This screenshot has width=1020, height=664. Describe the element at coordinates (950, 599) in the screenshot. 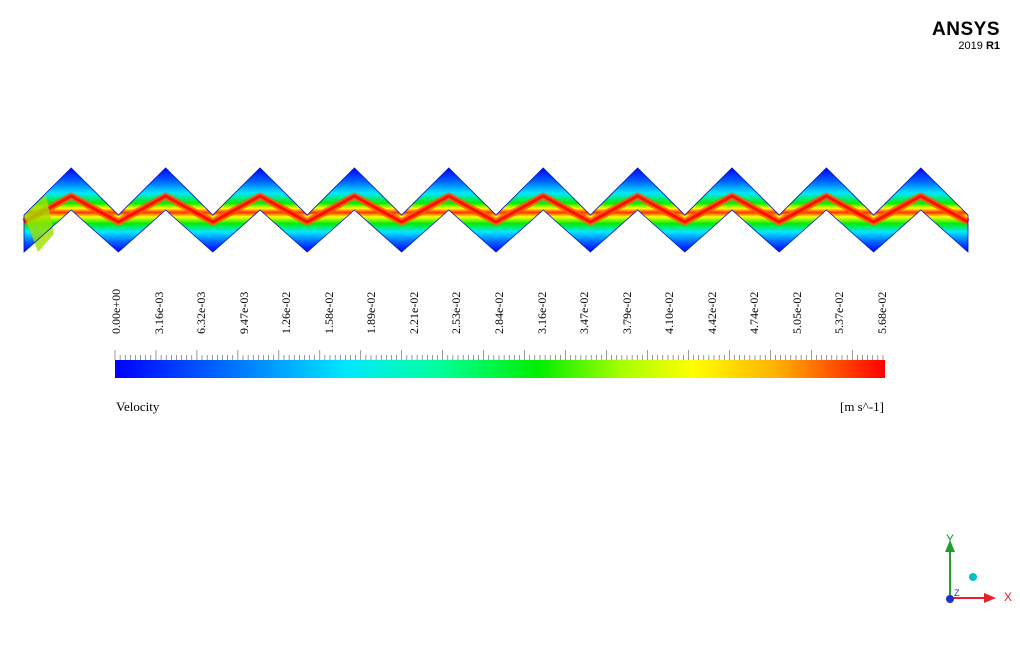

I see `z-axis-dot` at that location.